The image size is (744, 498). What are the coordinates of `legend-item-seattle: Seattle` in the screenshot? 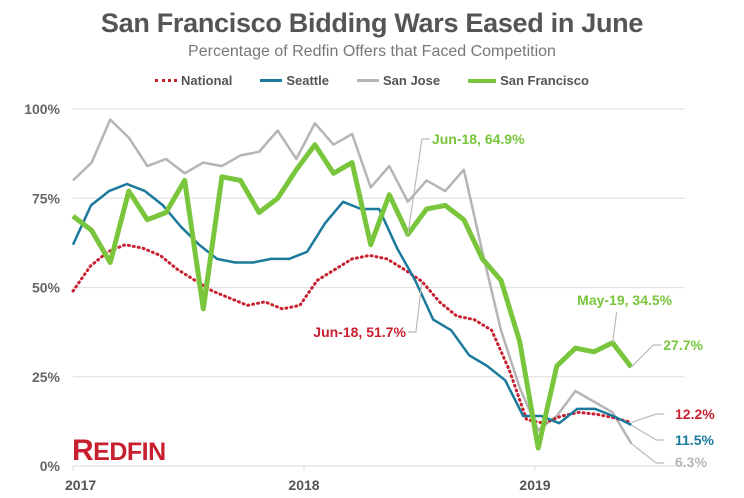 It's located at (294, 80).